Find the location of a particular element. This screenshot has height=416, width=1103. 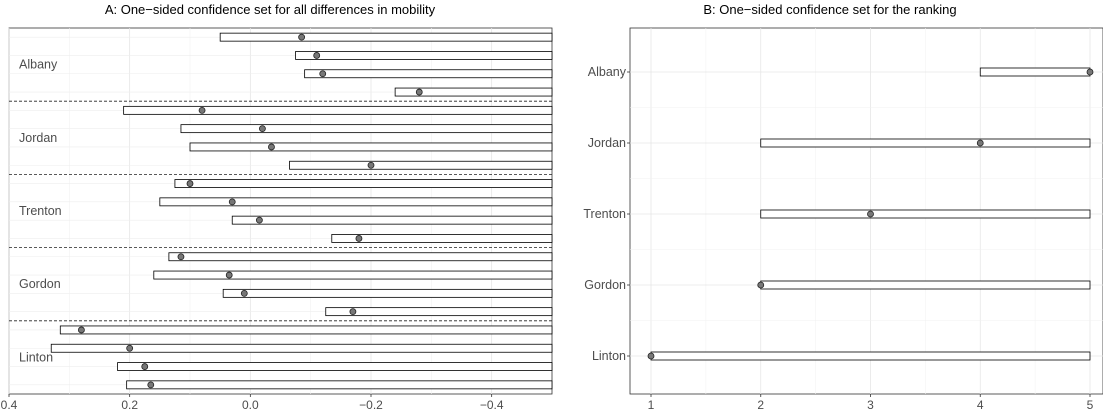

panel-a-x-axis: 0.4 0.2 0.0 −0.2 −0.4 is located at coordinates (252, 403).